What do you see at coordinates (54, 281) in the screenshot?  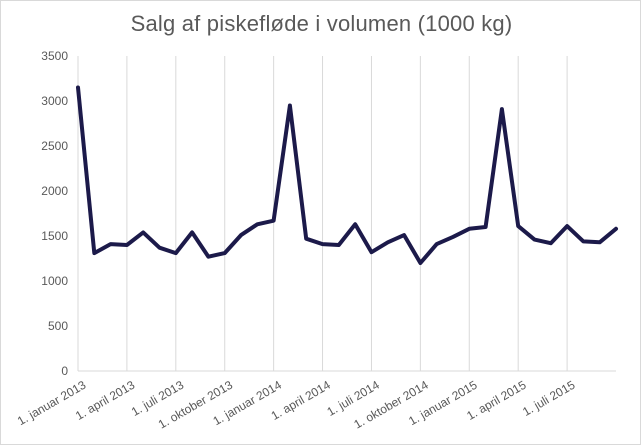 I see `y-tick-label-1000: 1000` at bounding box center [54, 281].